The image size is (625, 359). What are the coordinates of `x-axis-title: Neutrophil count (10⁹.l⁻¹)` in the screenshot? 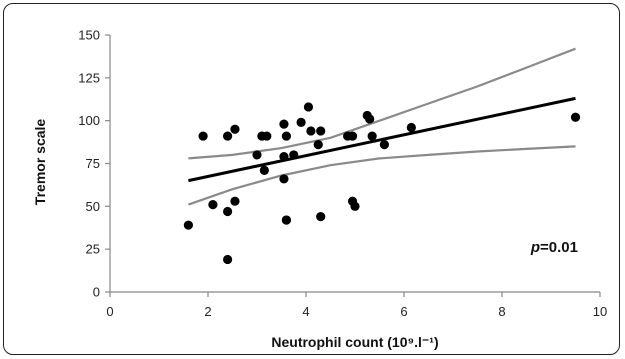 It's located at (354, 342).